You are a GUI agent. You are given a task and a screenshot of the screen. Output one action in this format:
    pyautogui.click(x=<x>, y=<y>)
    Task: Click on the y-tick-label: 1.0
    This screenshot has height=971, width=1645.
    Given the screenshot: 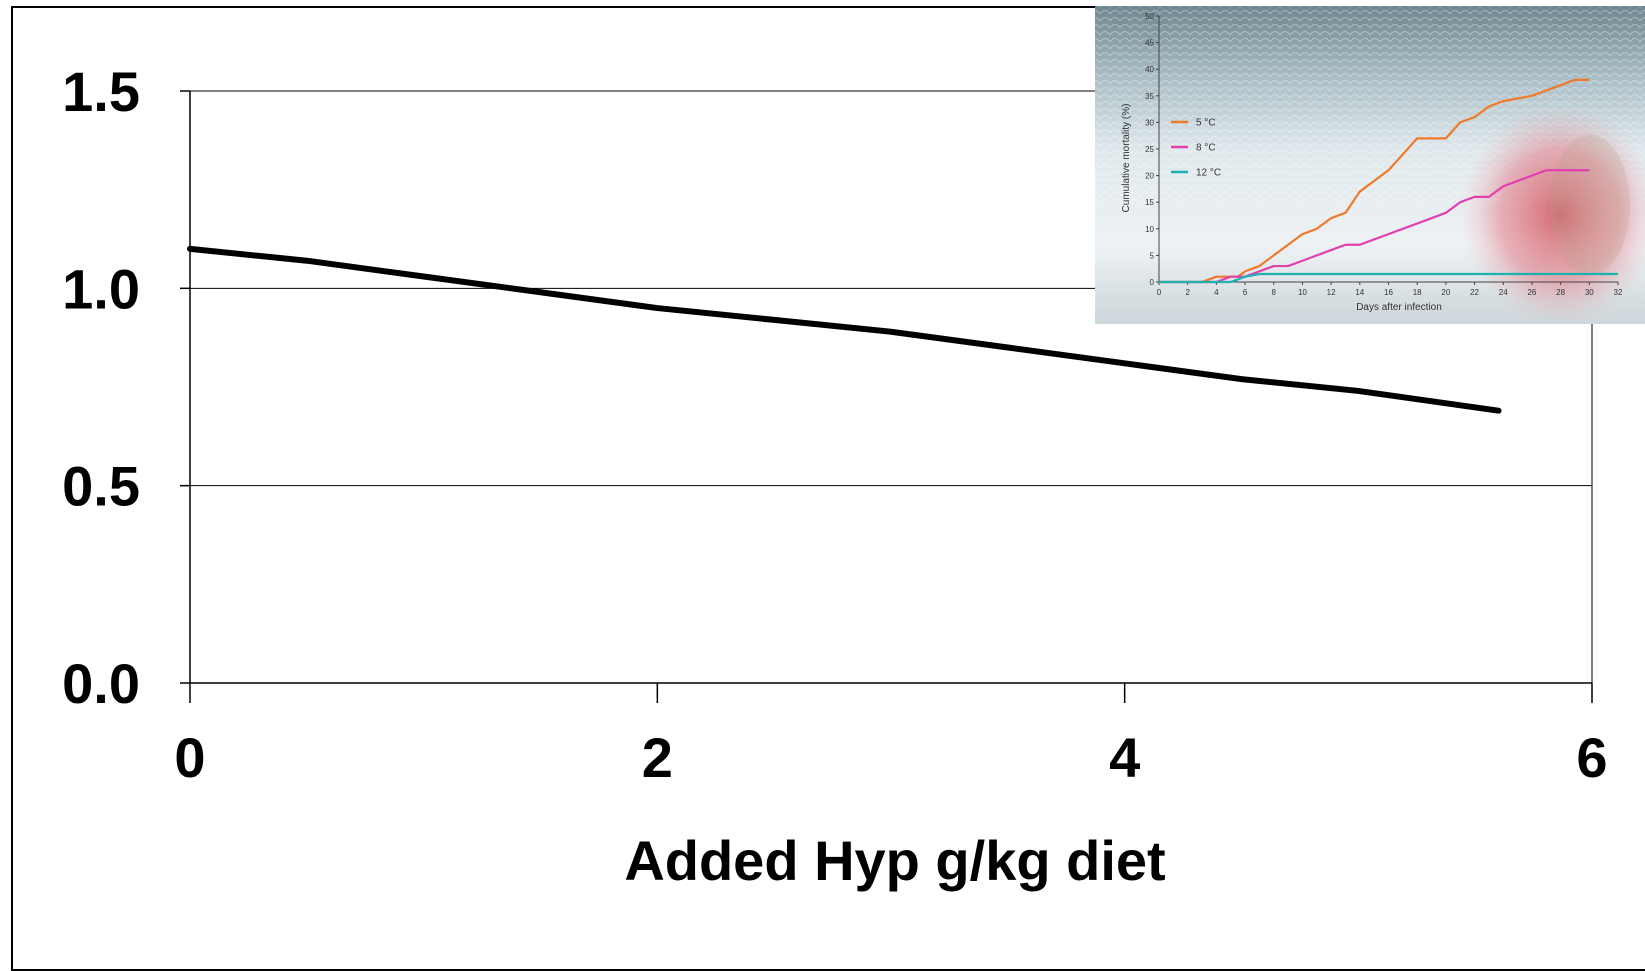 What is the action you would take?
    pyautogui.click(x=101, y=288)
    